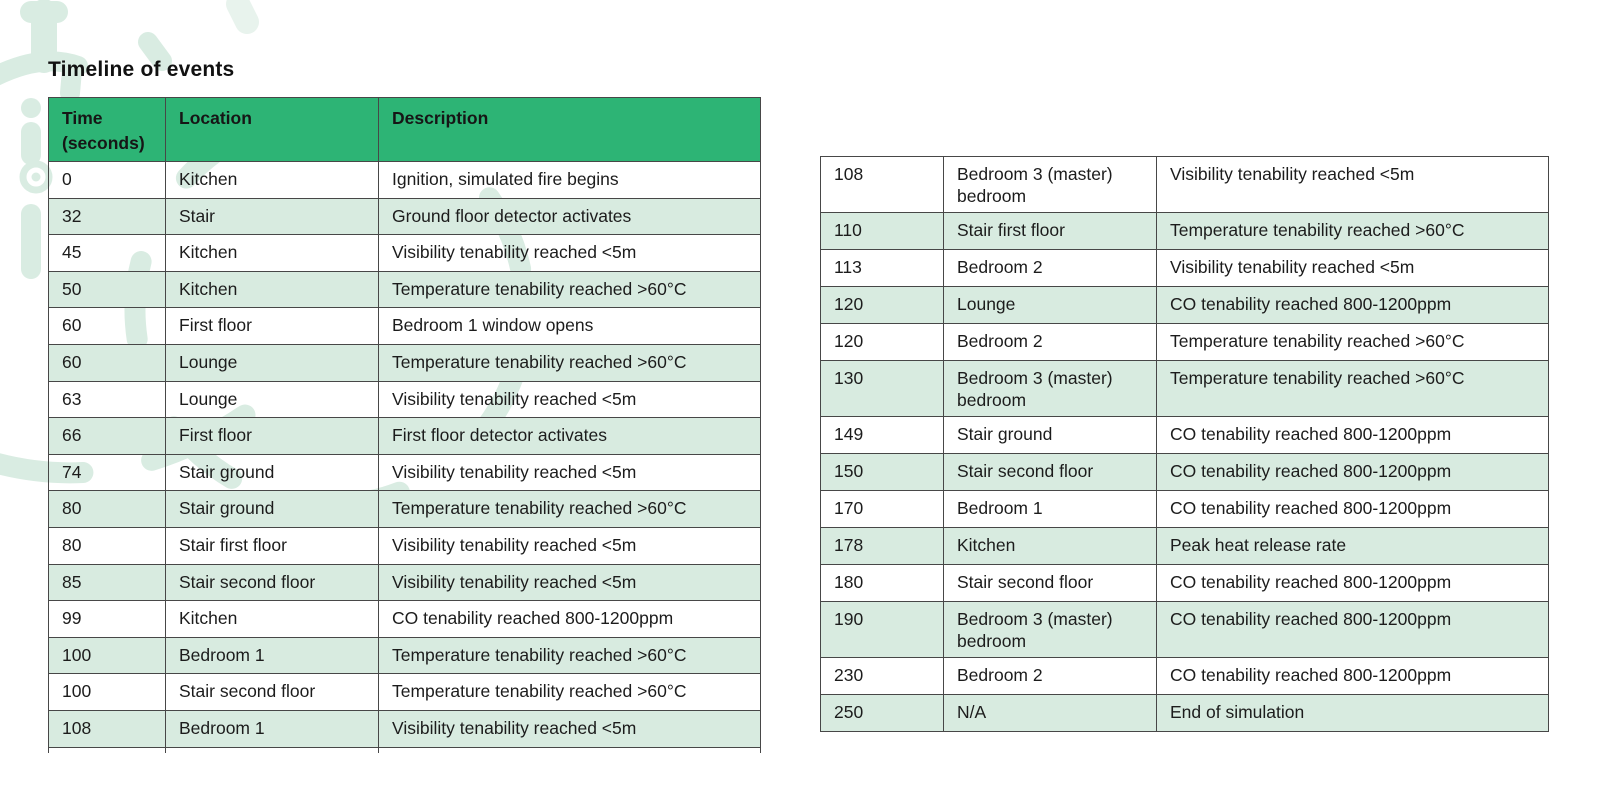 The height and width of the screenshot is (800, 1600). I want to click on cell-time: 74, so click(107, 472).